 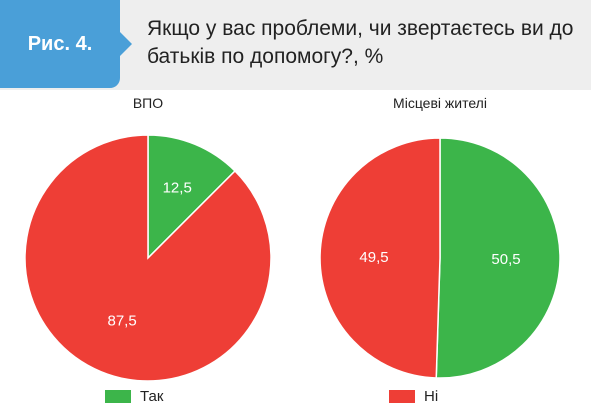 I want to click on pie-2-label-no: 49,5, so click(x=373, y=257).